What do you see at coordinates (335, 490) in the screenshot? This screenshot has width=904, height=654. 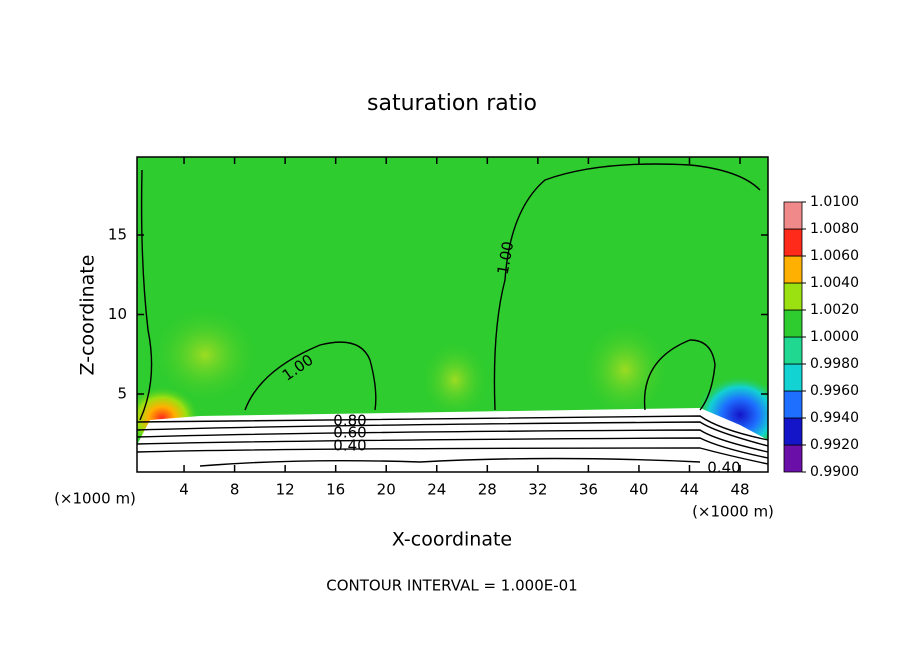 I see `x-tick-label: 16` at bounding box center [335, 490].